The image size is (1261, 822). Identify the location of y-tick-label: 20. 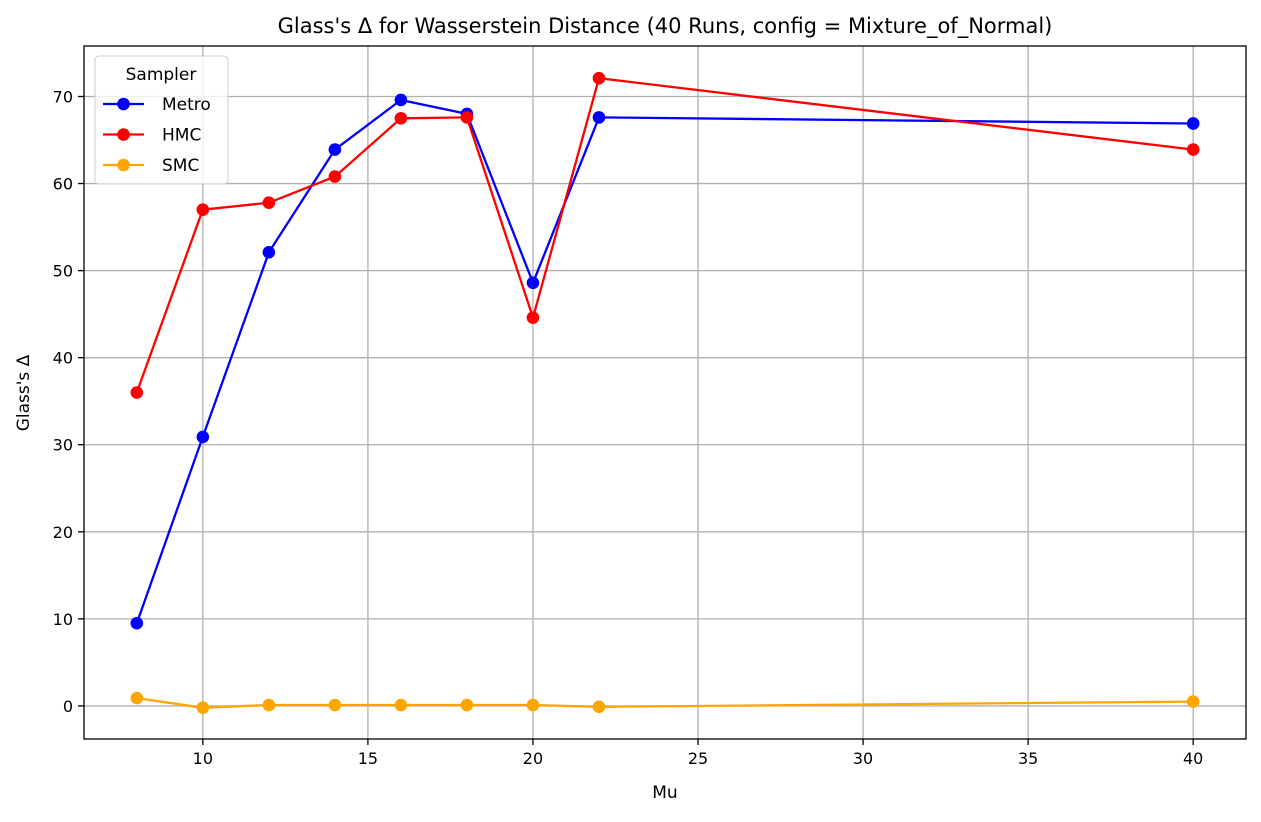
(63, 532).